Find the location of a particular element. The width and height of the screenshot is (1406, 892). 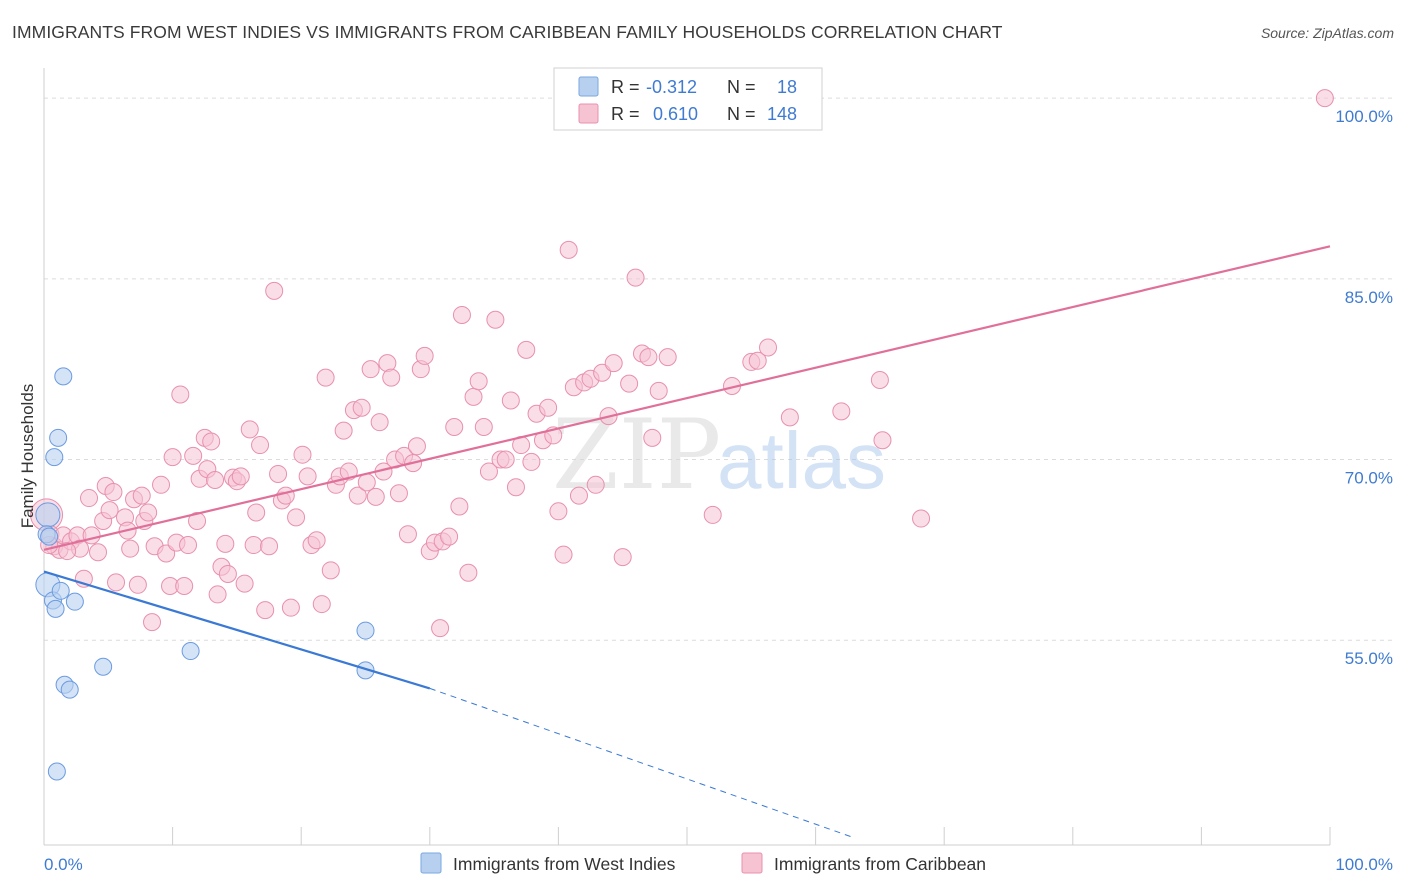

x-tick-label-1: 100.0% is located at coordinates (1364, 864).